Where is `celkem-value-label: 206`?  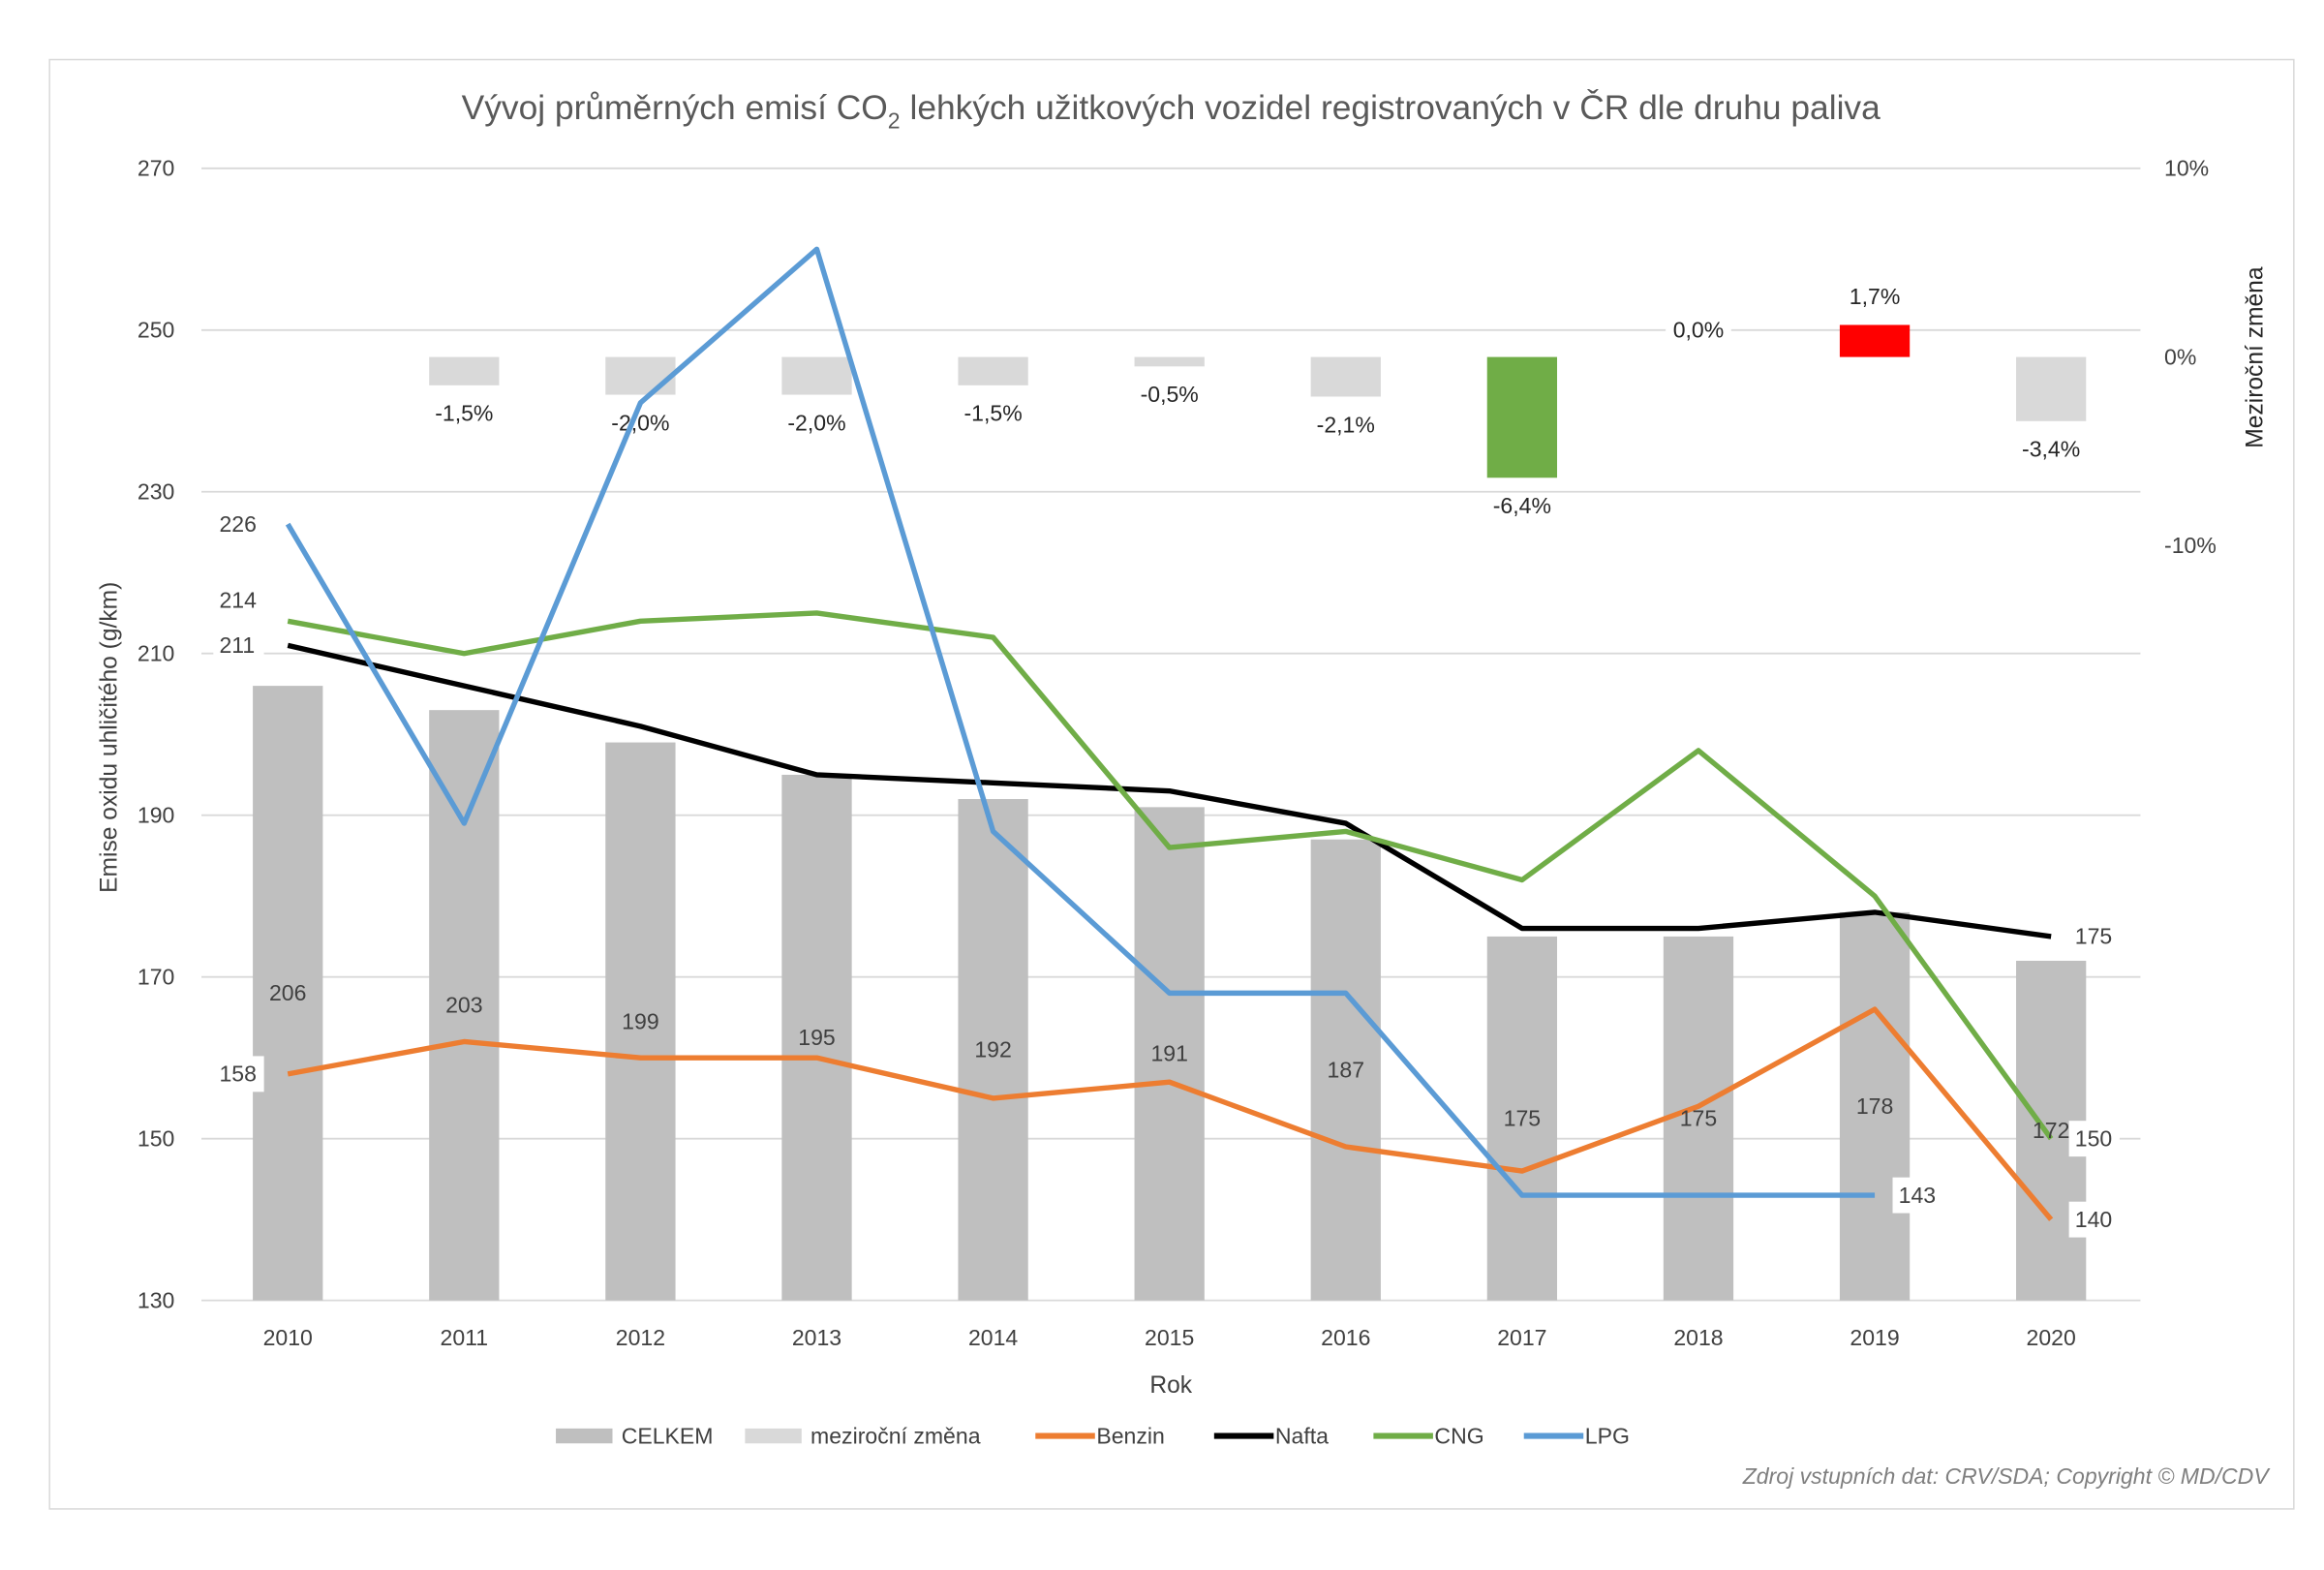 celkem-value-label: 206 is located at coordinates (288, 993).